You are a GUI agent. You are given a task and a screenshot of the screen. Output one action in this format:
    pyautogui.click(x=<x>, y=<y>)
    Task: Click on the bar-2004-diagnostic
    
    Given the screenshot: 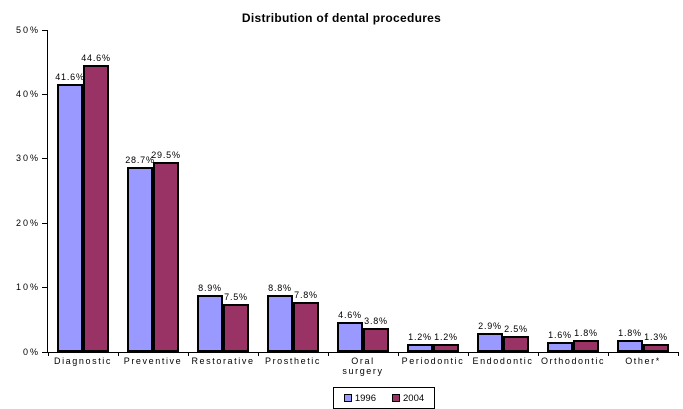 What is the action you would take?
    pyautogui.click(x=96, y=208)
    